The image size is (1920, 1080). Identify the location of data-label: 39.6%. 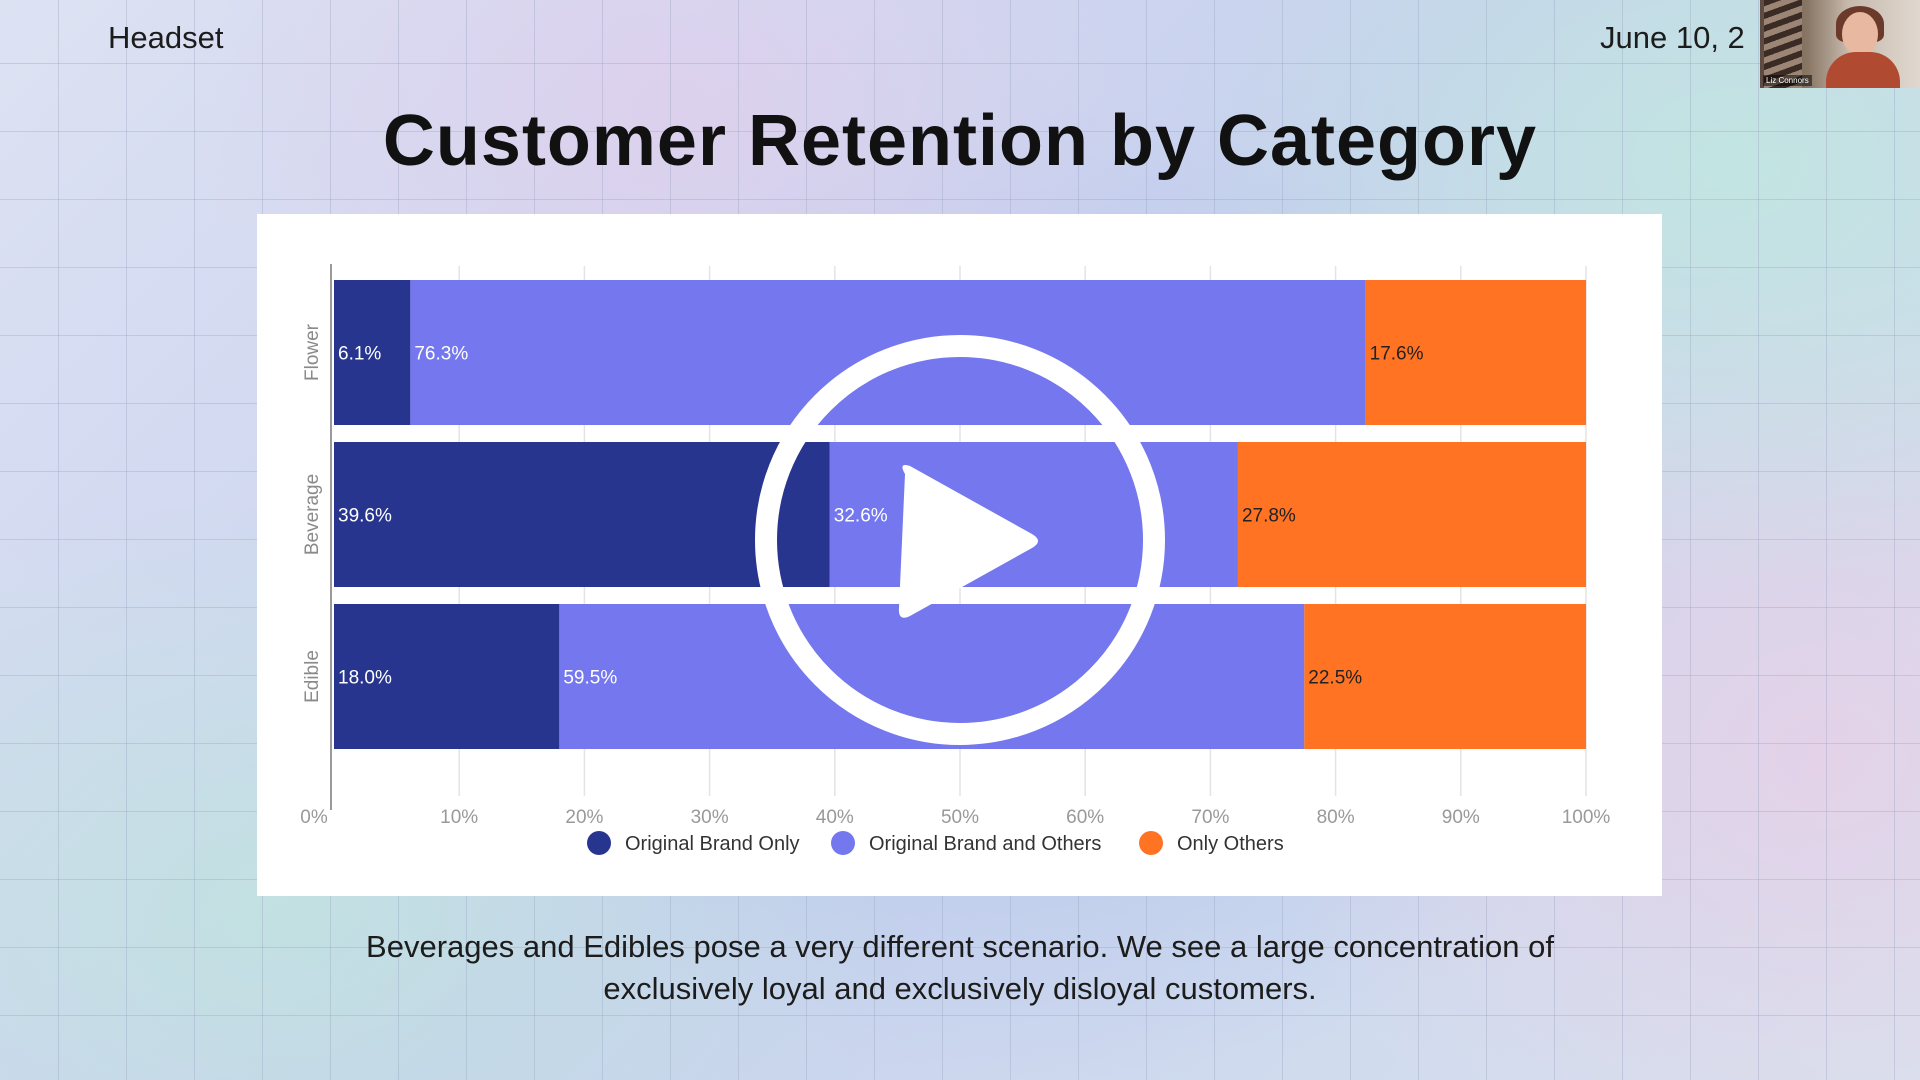
(365, 516).